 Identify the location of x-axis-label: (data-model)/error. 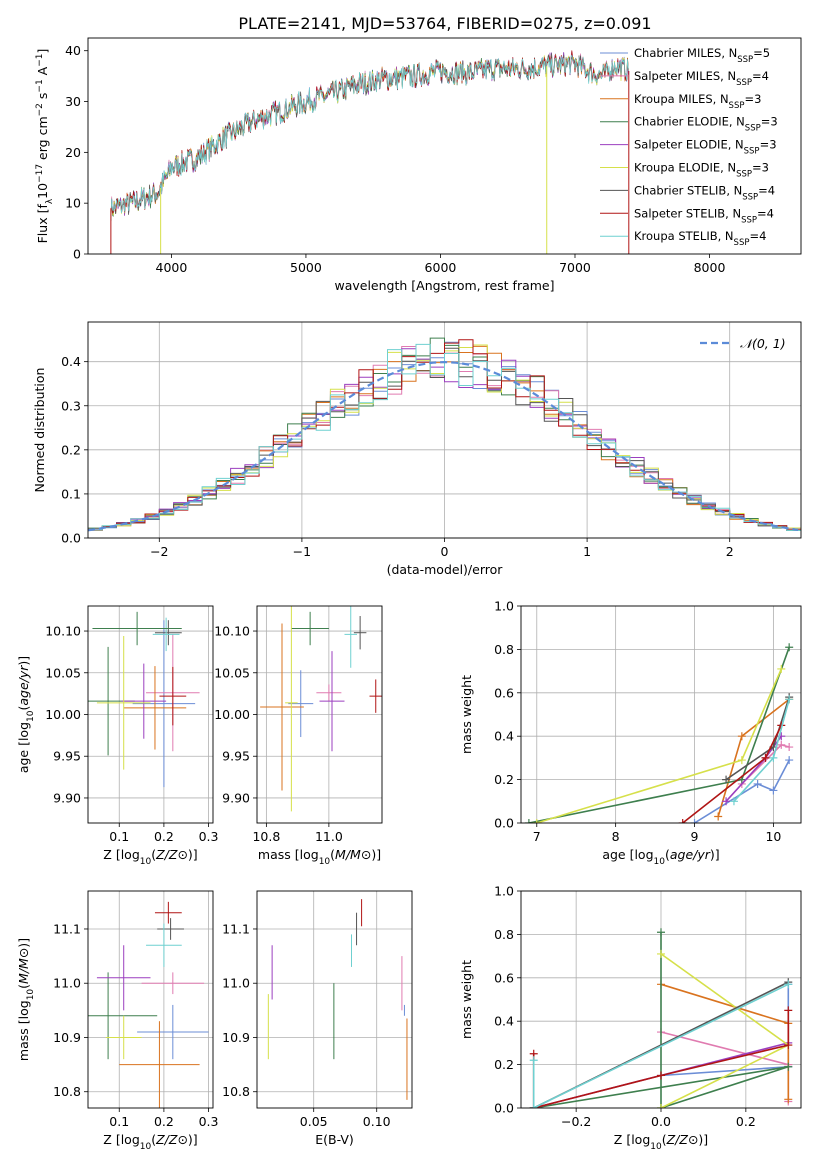
(445, 569).